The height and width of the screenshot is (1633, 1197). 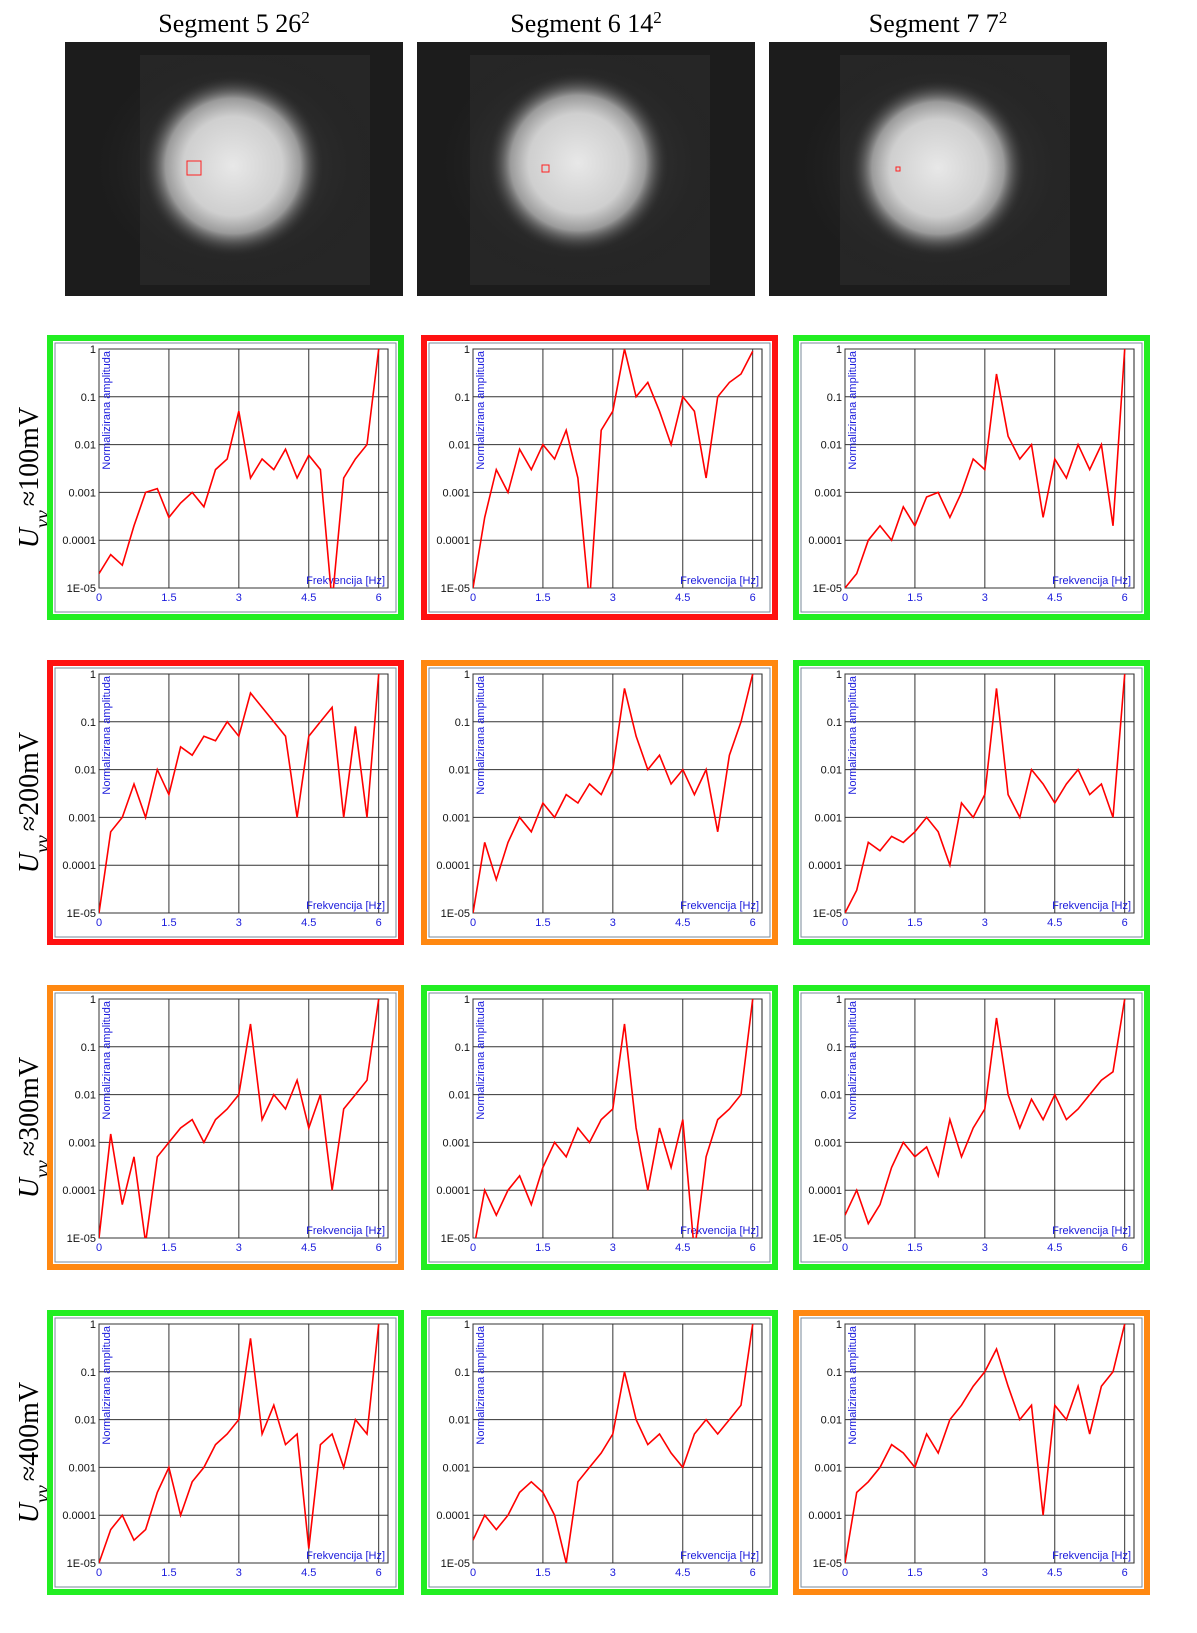 What do you see at coordinates (34, 1127) in the screenshot?
I see `row-label: Uvv≈300mV` at bounding box center [34, 1127].